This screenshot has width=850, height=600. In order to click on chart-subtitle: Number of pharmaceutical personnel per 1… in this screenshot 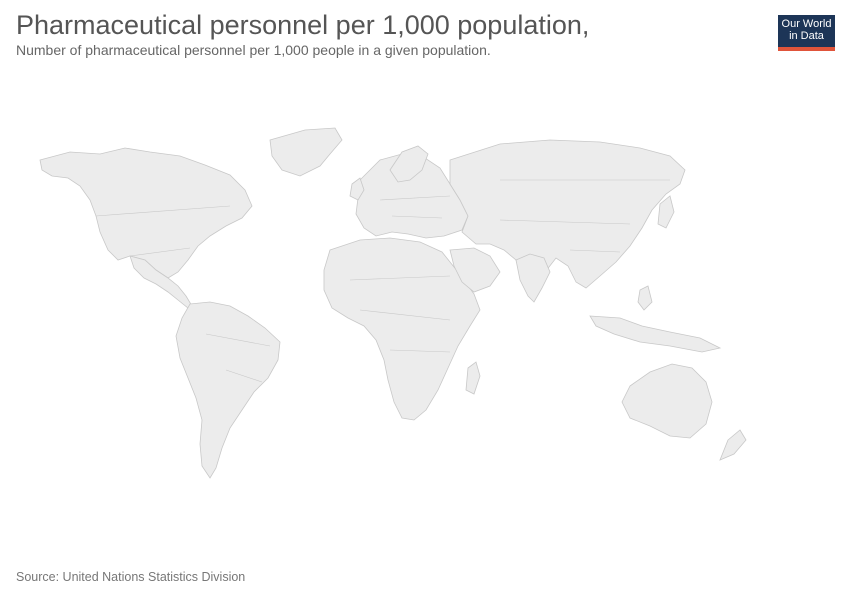, I will do `click(253, 50)`.